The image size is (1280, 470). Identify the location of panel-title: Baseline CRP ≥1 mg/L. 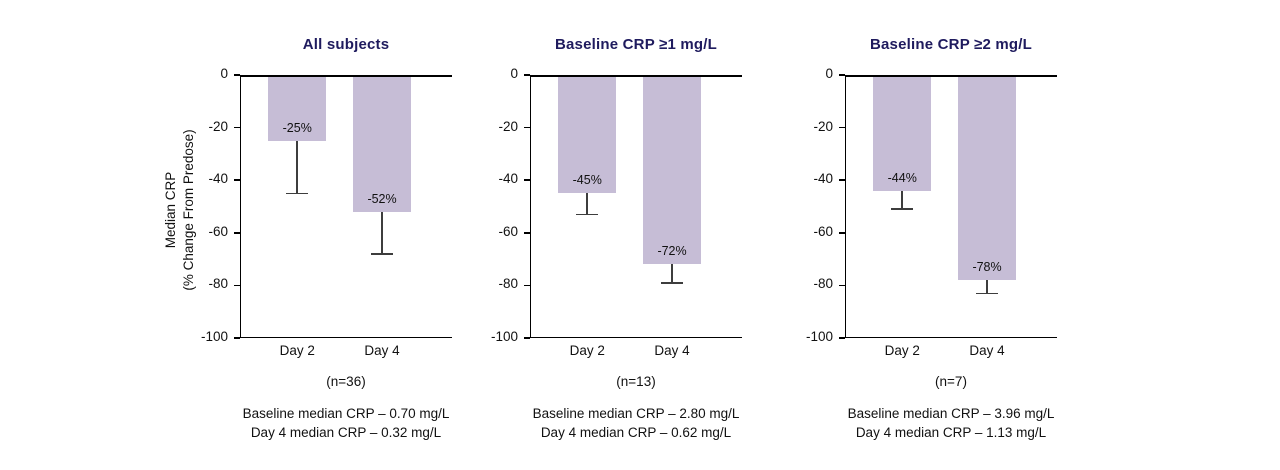
(635, 44).